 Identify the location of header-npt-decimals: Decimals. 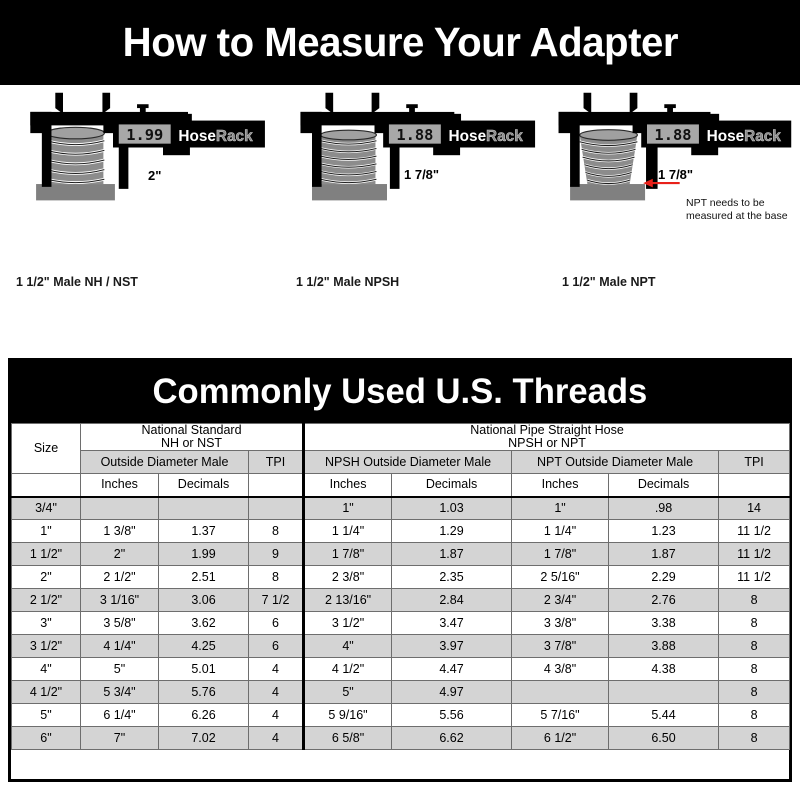
(664, 485).